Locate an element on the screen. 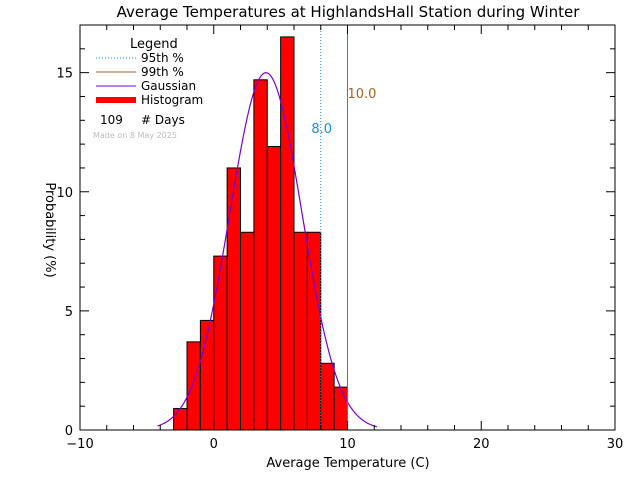 The height and width of the screenshot is (480, 640). x-tick-label: −10 is located at coordinates (79, 444).